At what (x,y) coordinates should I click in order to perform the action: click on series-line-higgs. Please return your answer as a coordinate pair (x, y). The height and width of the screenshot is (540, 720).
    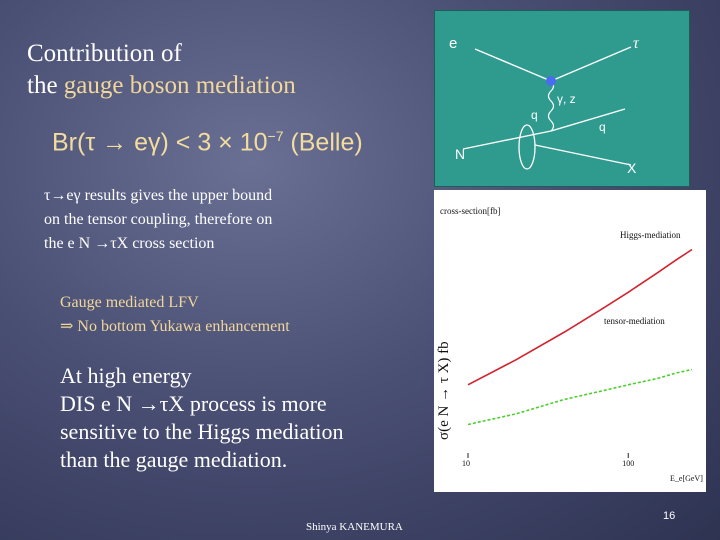
    Looking at the image, I should click on (580, 317).